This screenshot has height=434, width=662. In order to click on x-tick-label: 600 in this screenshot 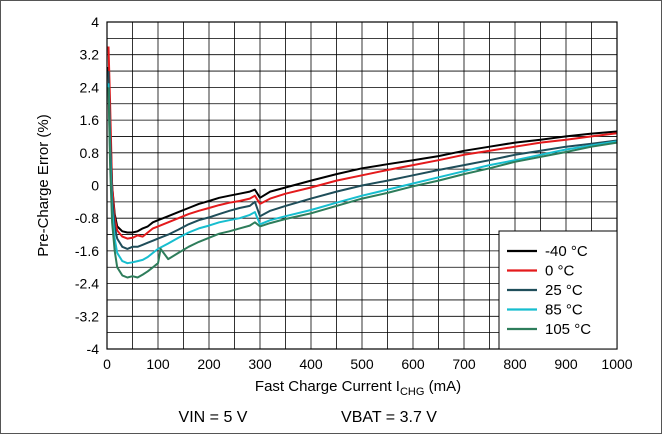, I will do `click(413, 364)`.